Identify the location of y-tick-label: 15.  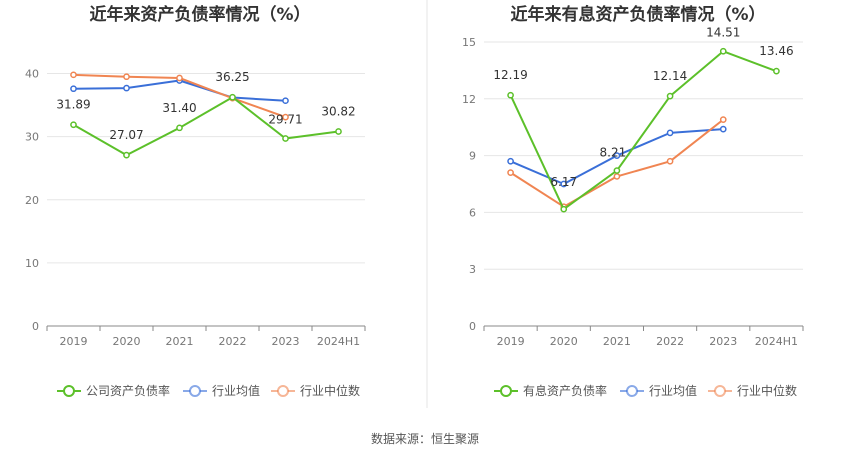
(469, 42).